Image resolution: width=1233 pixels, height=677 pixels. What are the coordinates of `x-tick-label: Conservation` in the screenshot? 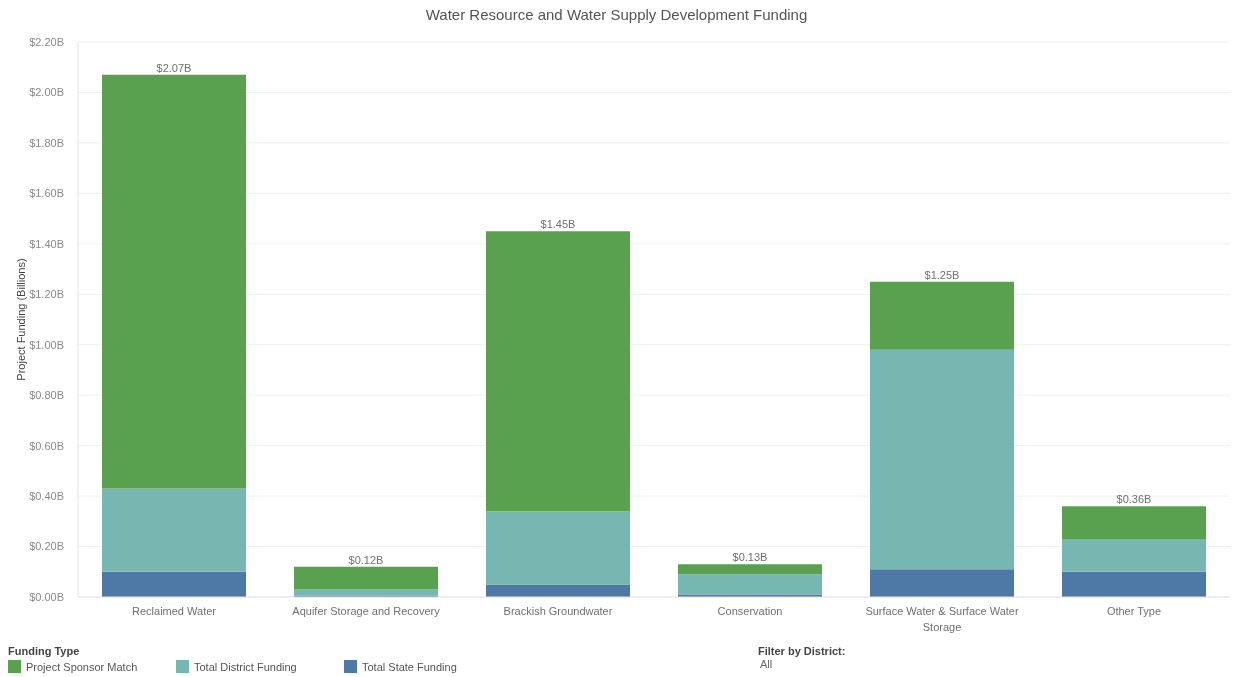 It's located at (750, 611).